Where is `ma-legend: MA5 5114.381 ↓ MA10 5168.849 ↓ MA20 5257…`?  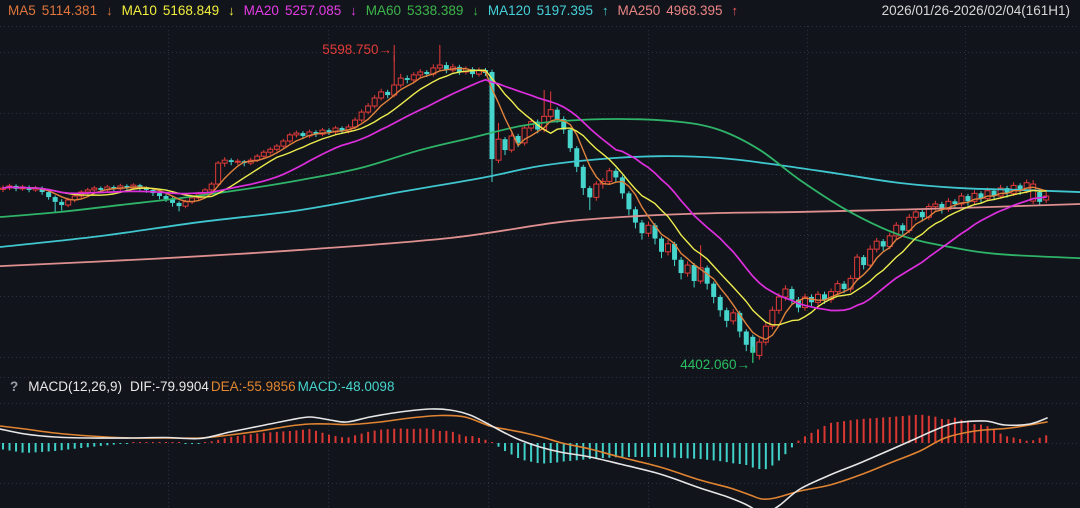 ma-legend: MA5 5114.381 ↓ MA10 5168.849 ↓ MA20 5257… is located at coordinates (373, 10).